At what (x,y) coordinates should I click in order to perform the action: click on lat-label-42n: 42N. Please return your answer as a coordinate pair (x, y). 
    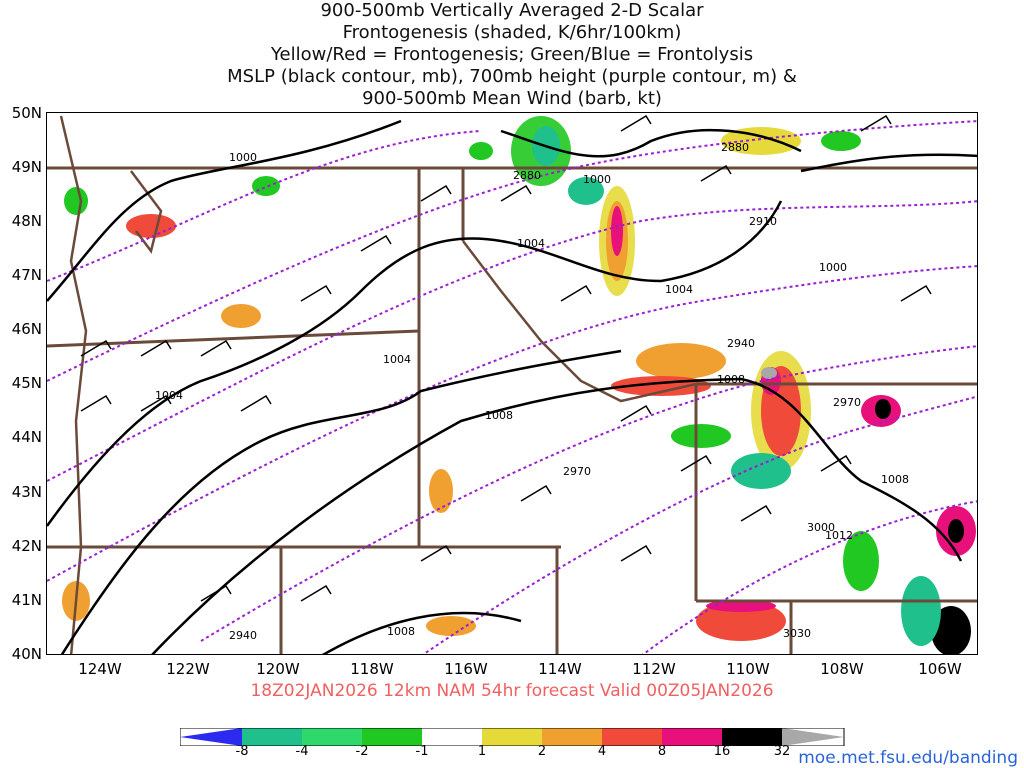
    Looking at the image, I should click on (26, 546).